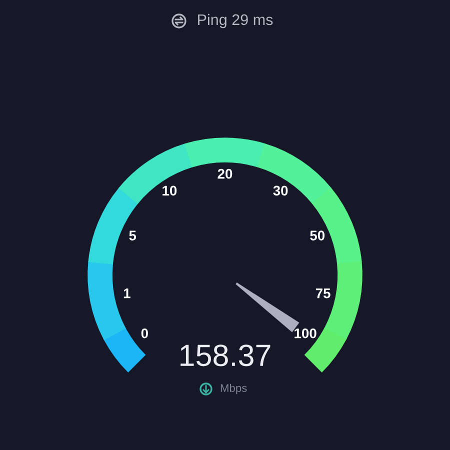  I want to click on slice-label: 10, so click(169, 191).